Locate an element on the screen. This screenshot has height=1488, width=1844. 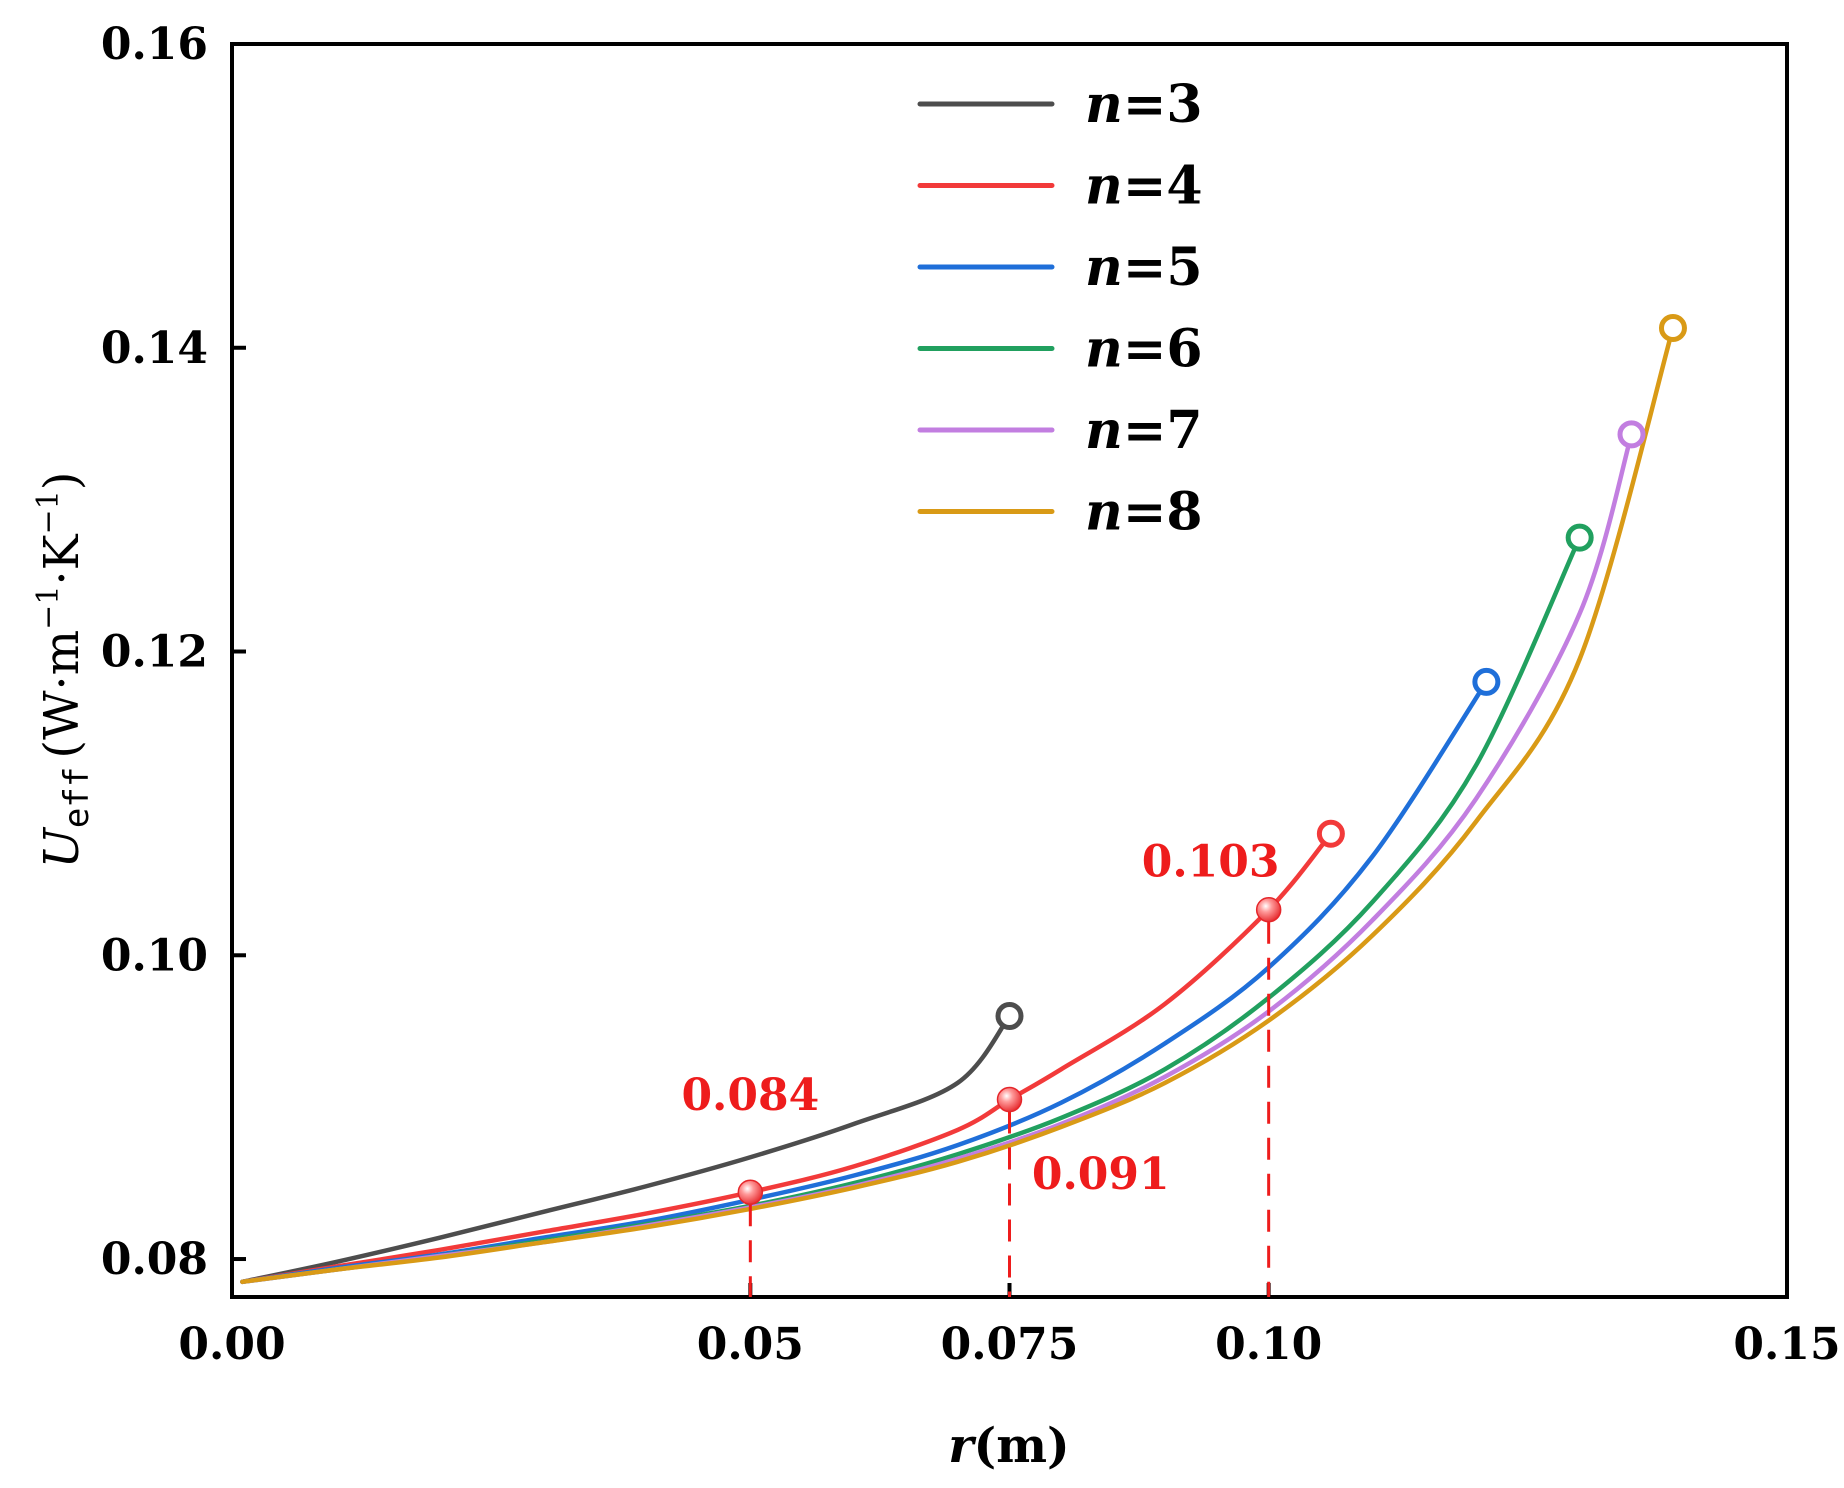
y-tick-label: 0.14 is located at coordinates (154, 348).